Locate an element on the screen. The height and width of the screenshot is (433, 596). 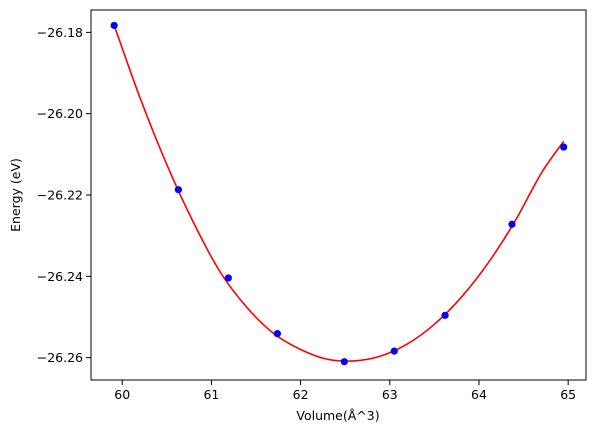
x-tick-label: 63 is located at coordinates (390, 394).